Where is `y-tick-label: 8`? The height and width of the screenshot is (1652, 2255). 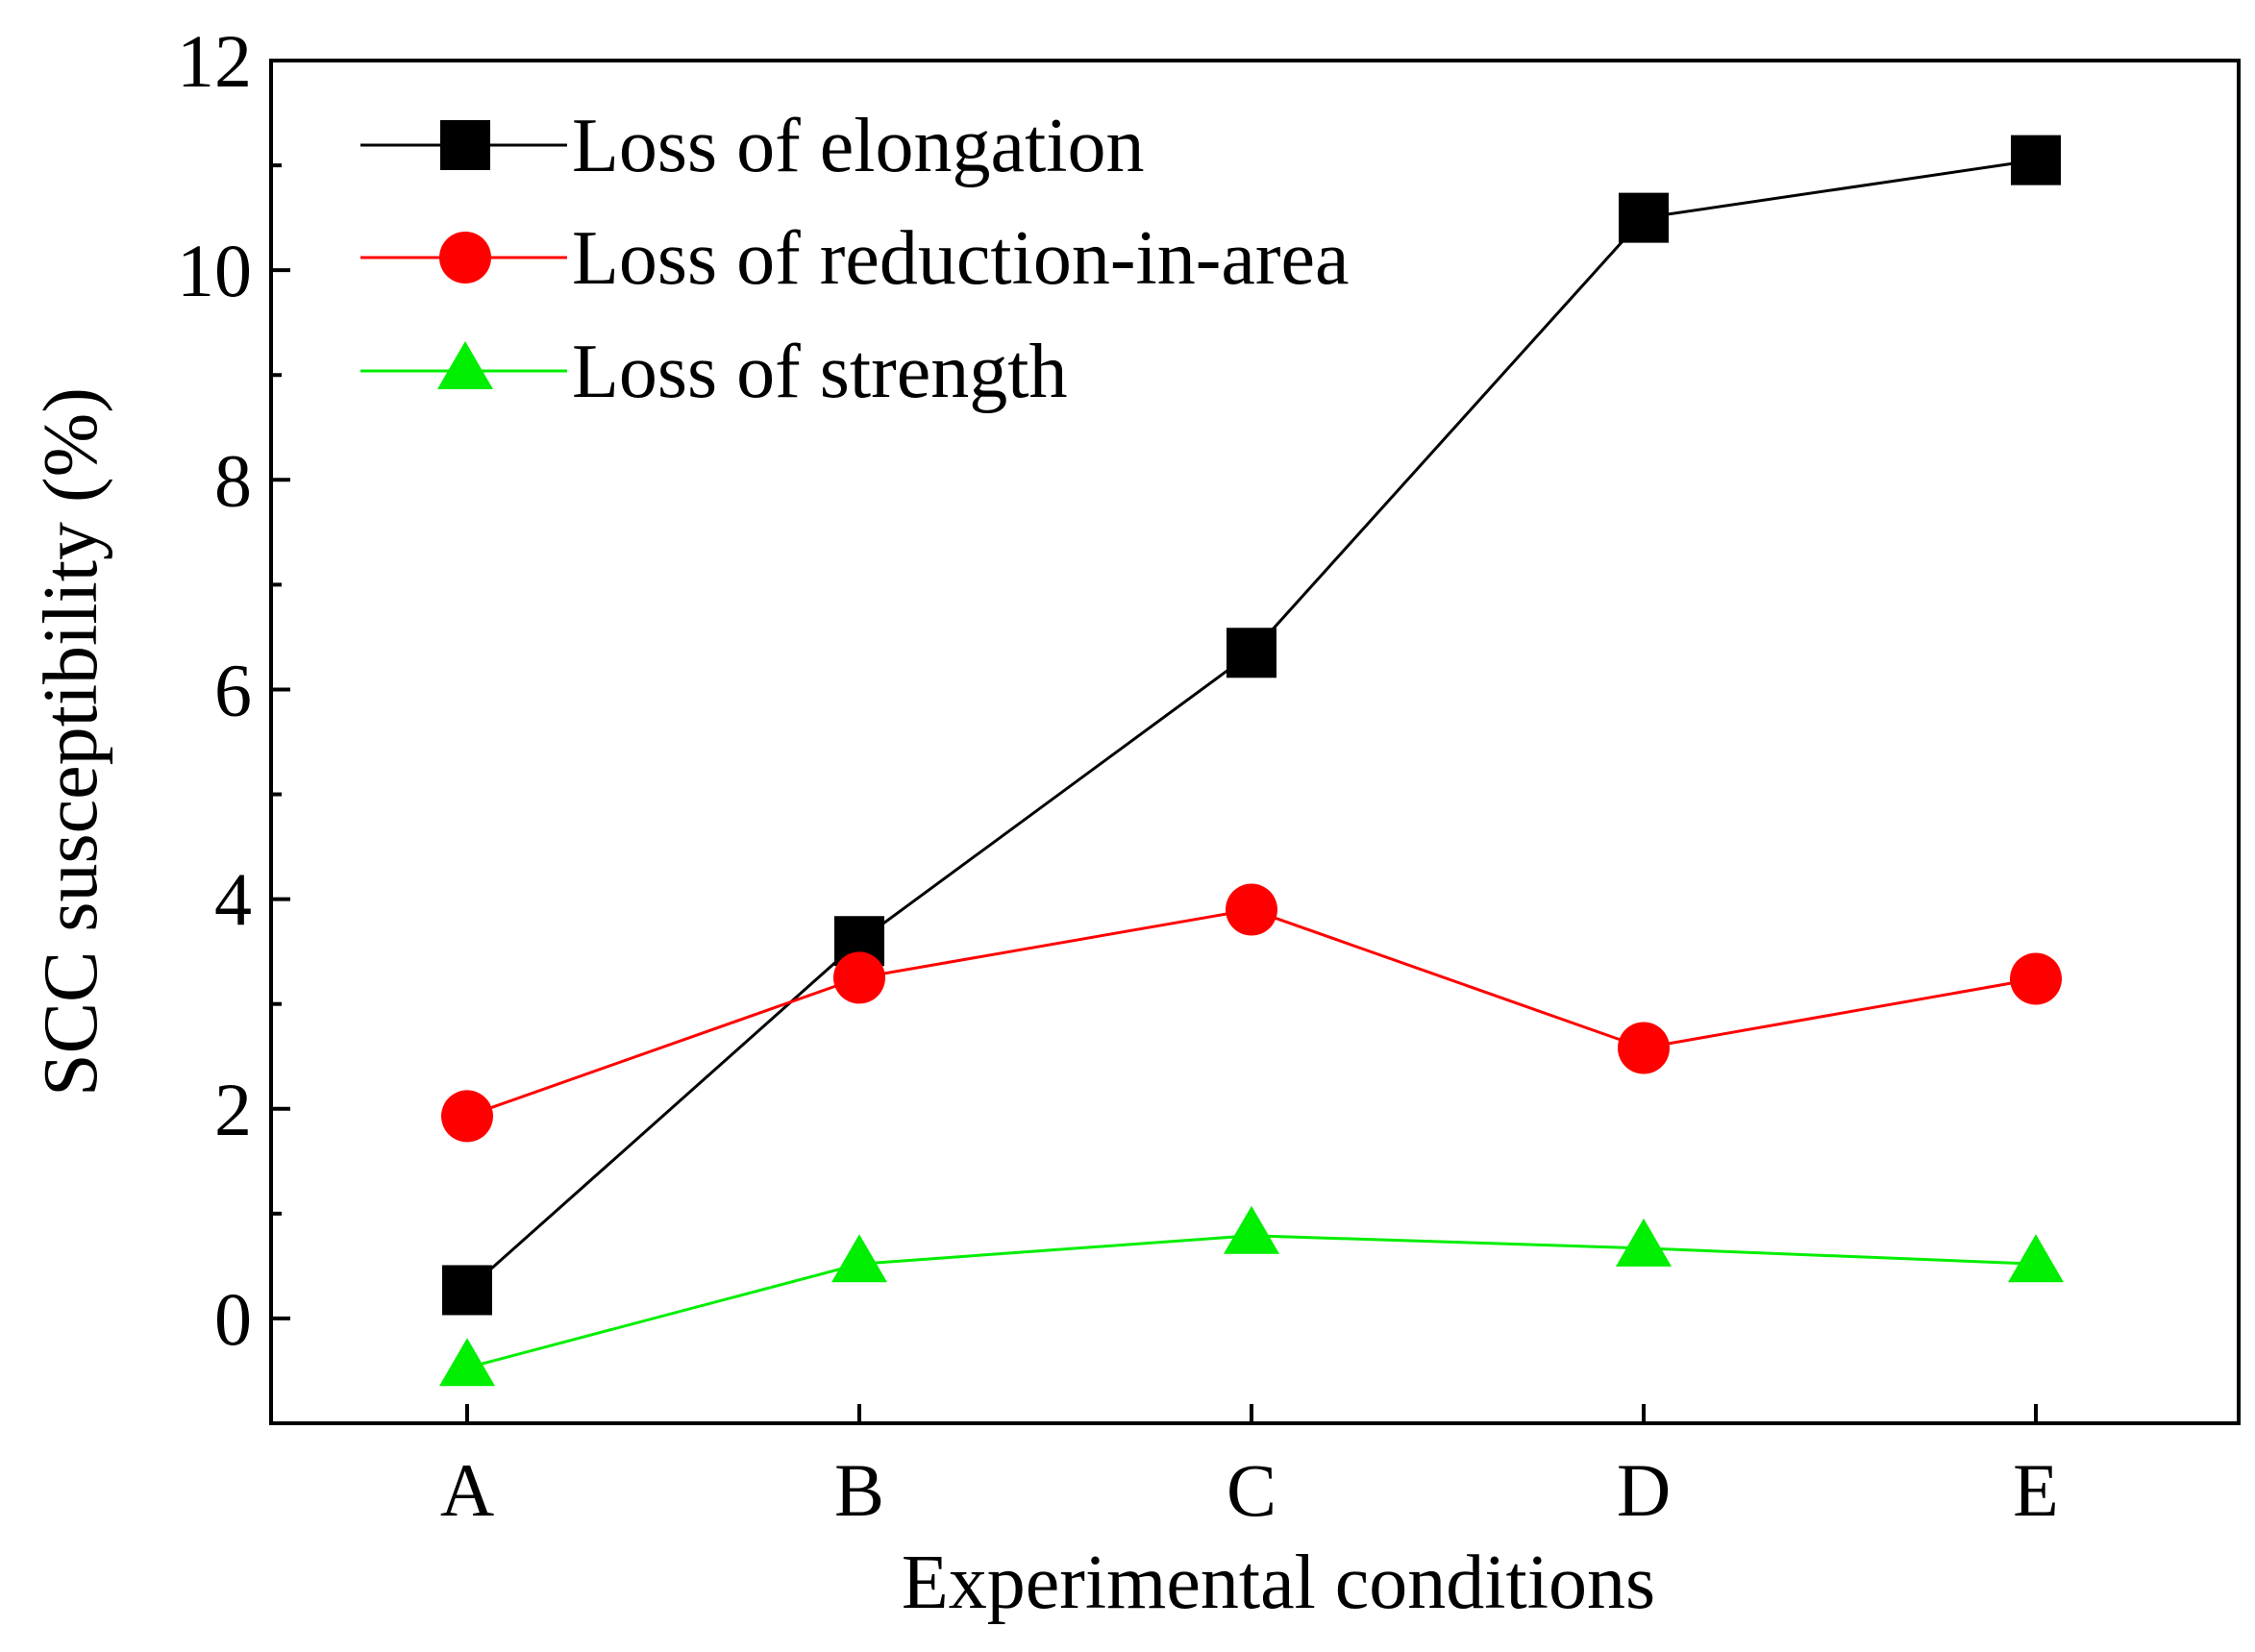 y-tick-label: 8 is located at coordinates (233, 480).